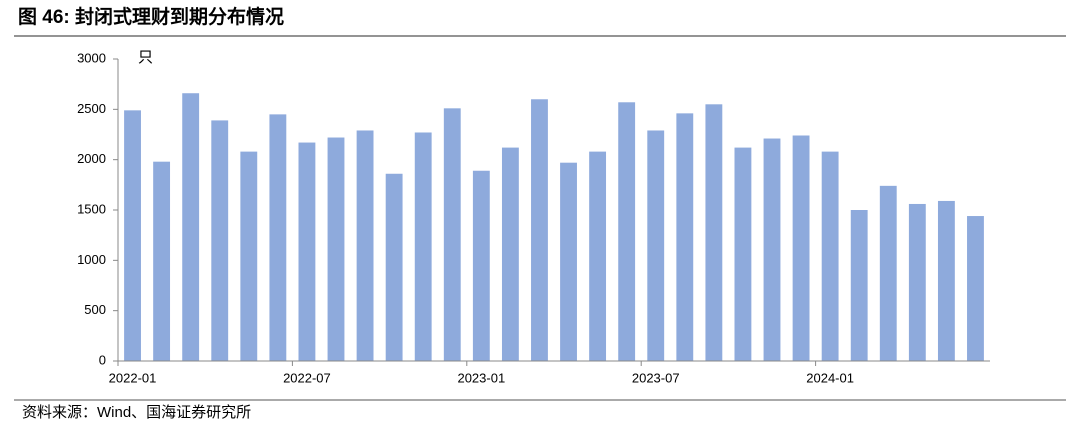 This screenshot has width=1080, height=431. I want to click on x-tick-label: 2023-01, so click(481, 377).